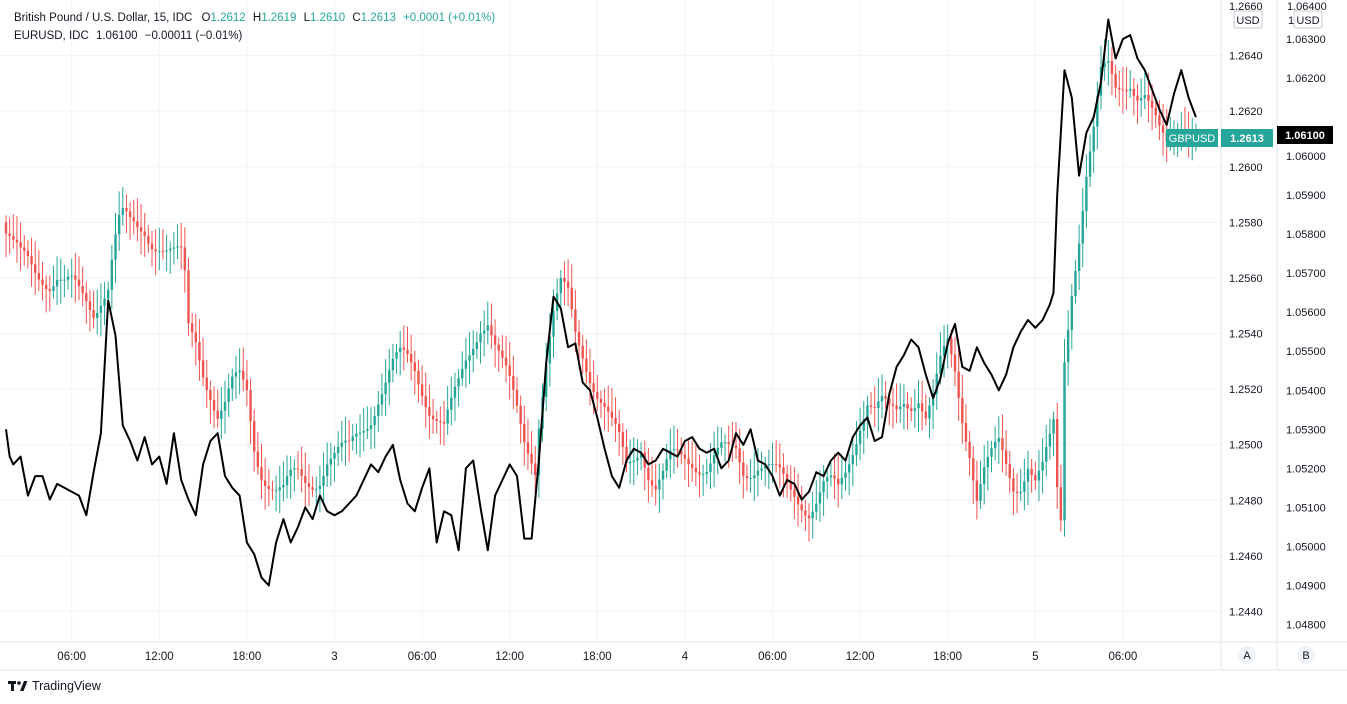 The width and height of the screenshot is (1347, 704). I want to click on tradingview-name: TradingView, so click(66, 686).